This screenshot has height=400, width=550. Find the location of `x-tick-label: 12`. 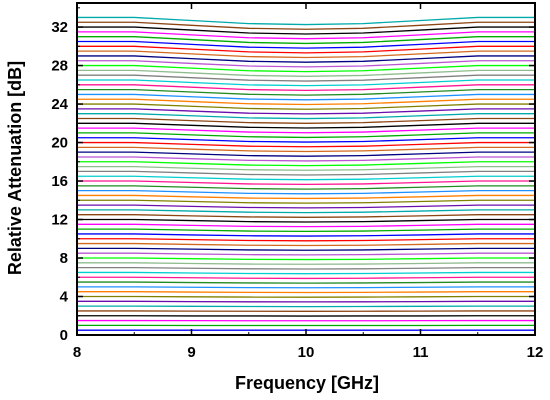

x-tick-label: 12 is located at coordinates (535, 352).